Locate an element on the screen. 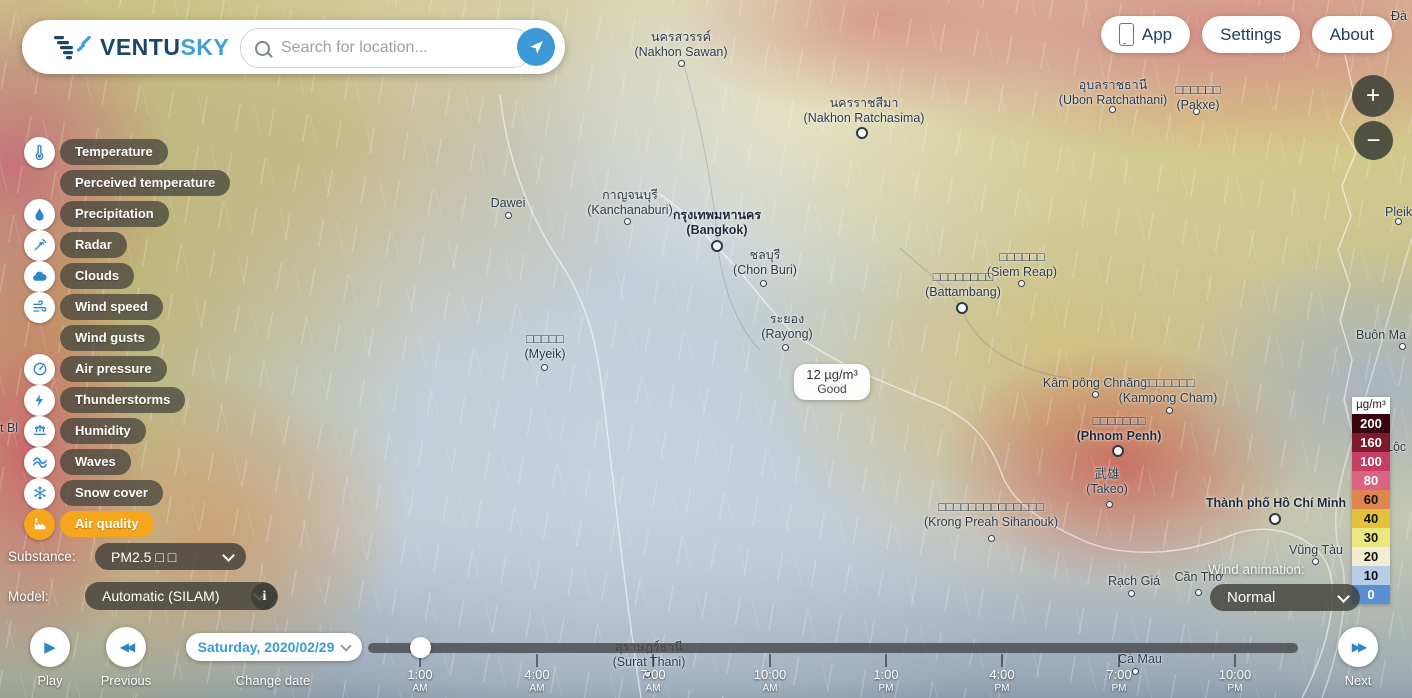  time-label: 1:00 AM is located at coordinates (420, 681).